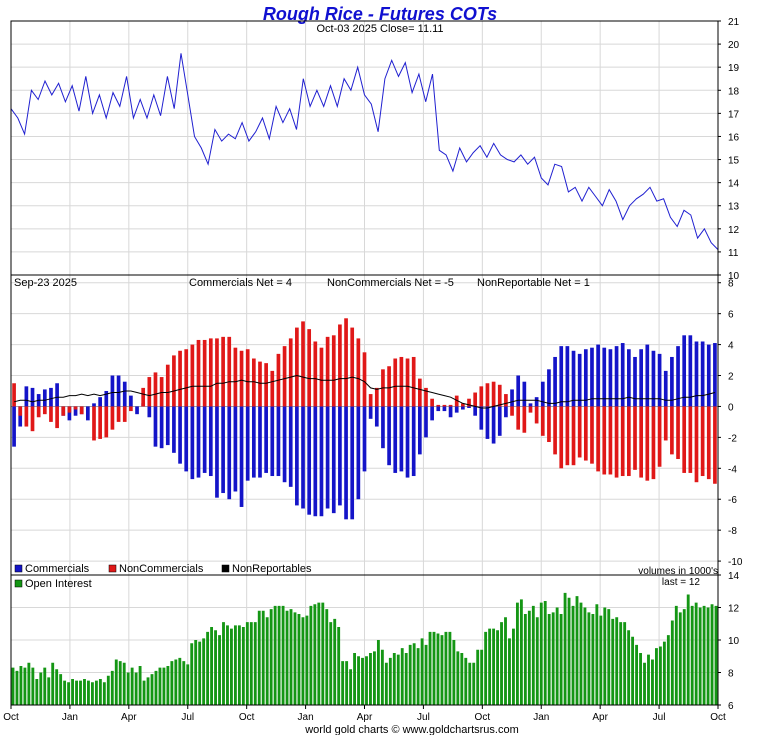 This screenshot has height=735, width=760. Describe the element at coordinates (541, 717) in the screenshot. I see `x-tick-label: Jan` at that location.